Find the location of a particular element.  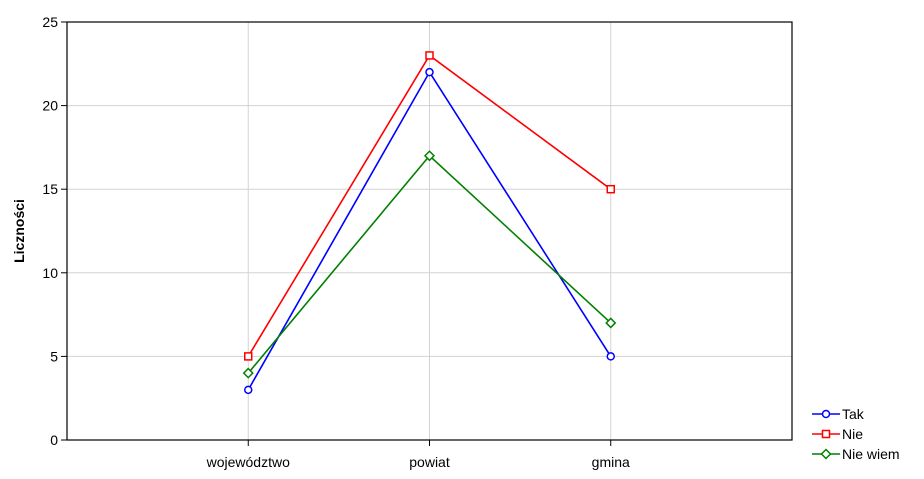

x-category-label: gmina is located at coordinates (611, 462).